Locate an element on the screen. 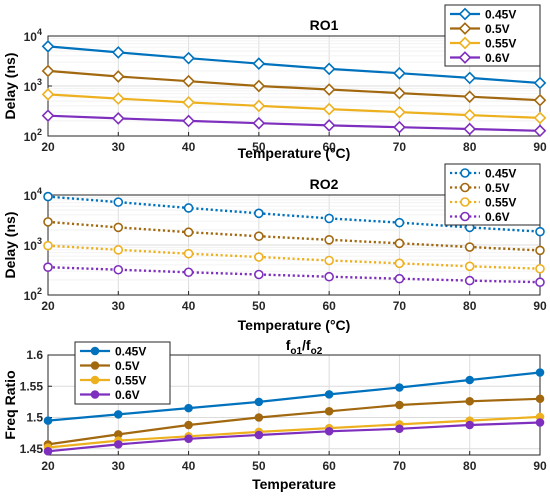 This screenshot has width=550, height=496. y-tick-label: 1.45 is located at coordinates (32, 449).